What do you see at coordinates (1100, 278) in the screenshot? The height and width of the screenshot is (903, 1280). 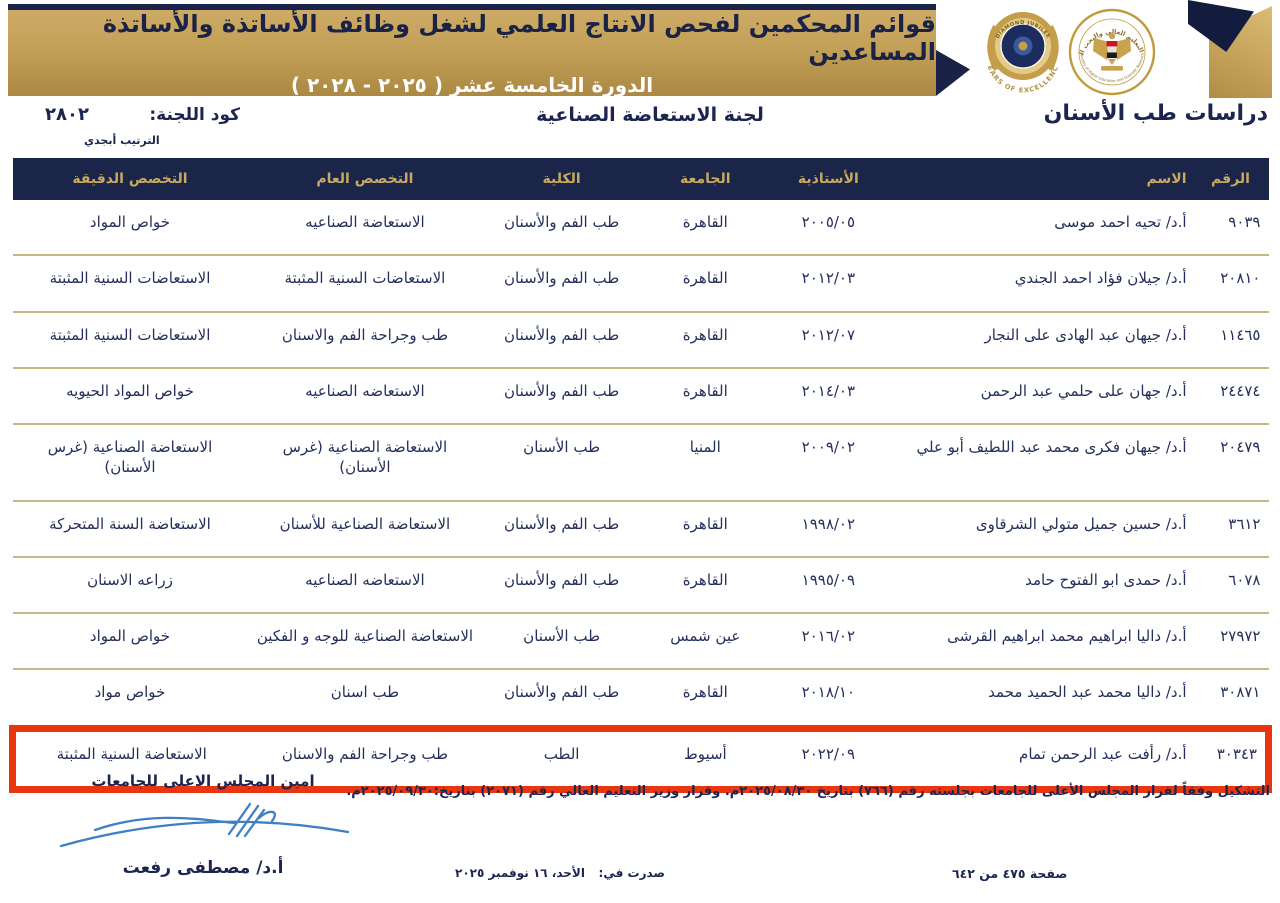 I see `cell-name: أ.د/ جيلان فؤاد احمد الجندي` at bounding box center [1100, 278].